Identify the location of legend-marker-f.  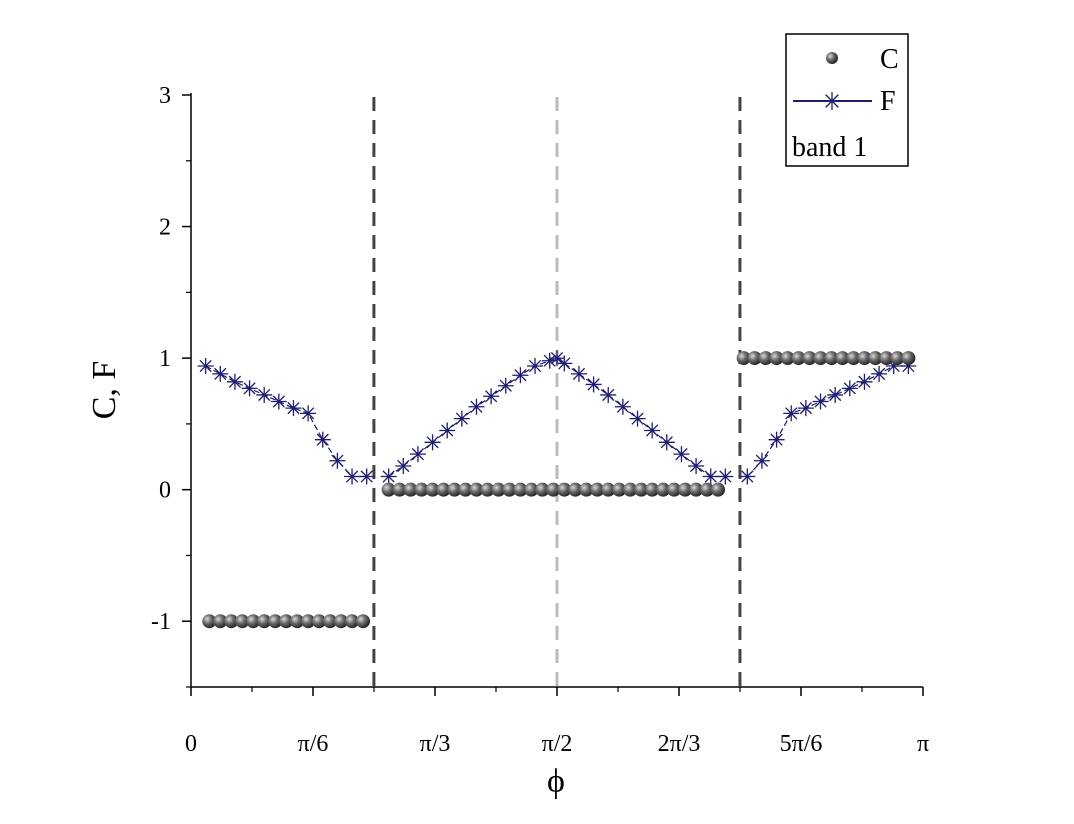
(832, 101).